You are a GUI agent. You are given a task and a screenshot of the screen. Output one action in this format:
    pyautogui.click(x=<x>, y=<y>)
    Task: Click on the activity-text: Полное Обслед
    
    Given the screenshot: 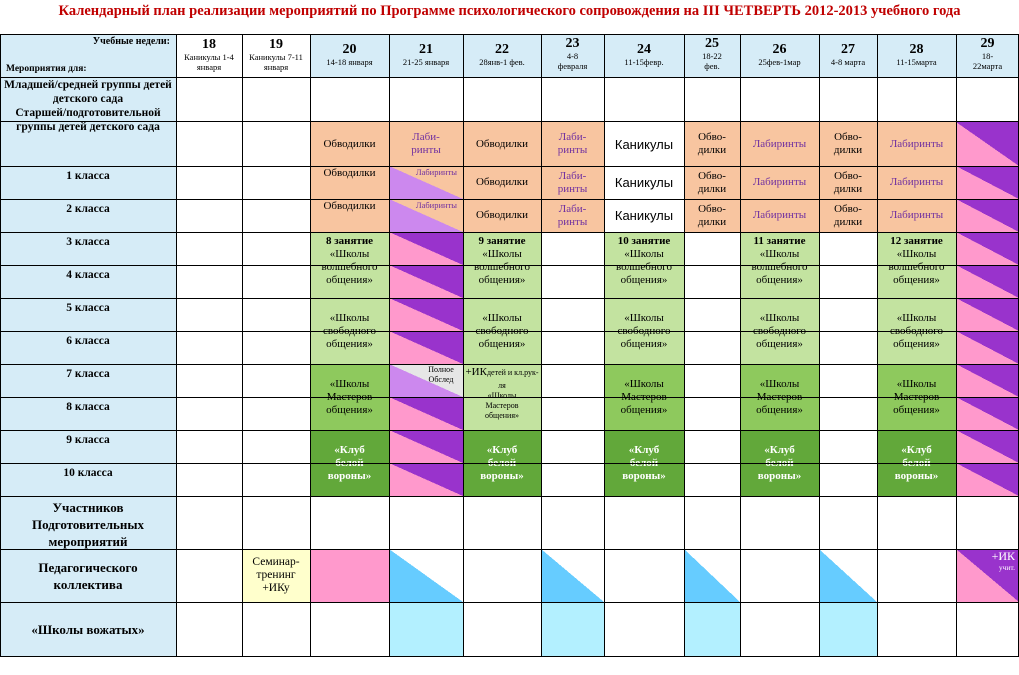 What is the action you would take?
    pyautogui.click(x=441, y=374)
    